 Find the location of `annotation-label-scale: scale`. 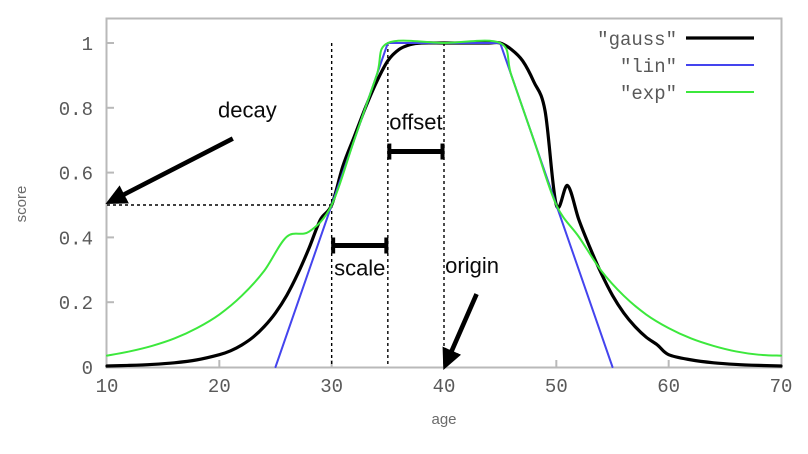

annotation-label-scale: scale is located at coordinates (359, 268).